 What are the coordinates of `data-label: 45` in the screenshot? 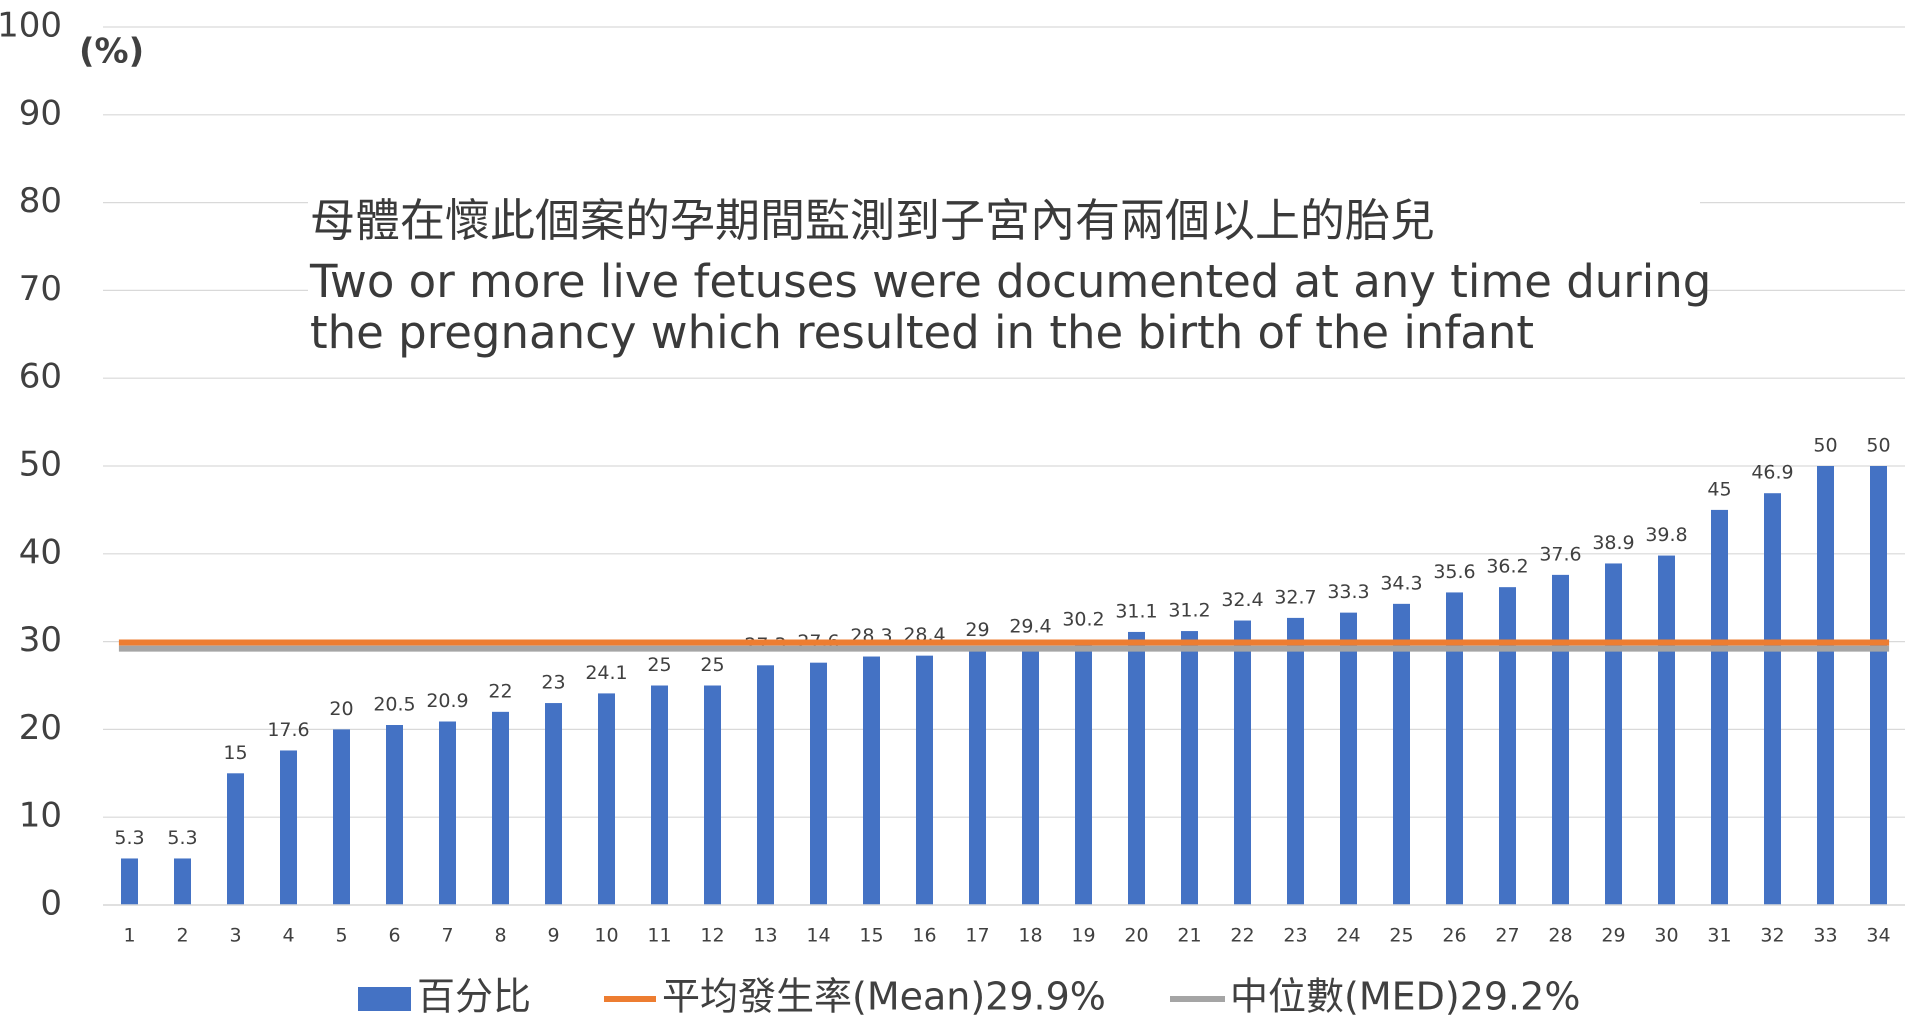 It's located at (1719, 489).